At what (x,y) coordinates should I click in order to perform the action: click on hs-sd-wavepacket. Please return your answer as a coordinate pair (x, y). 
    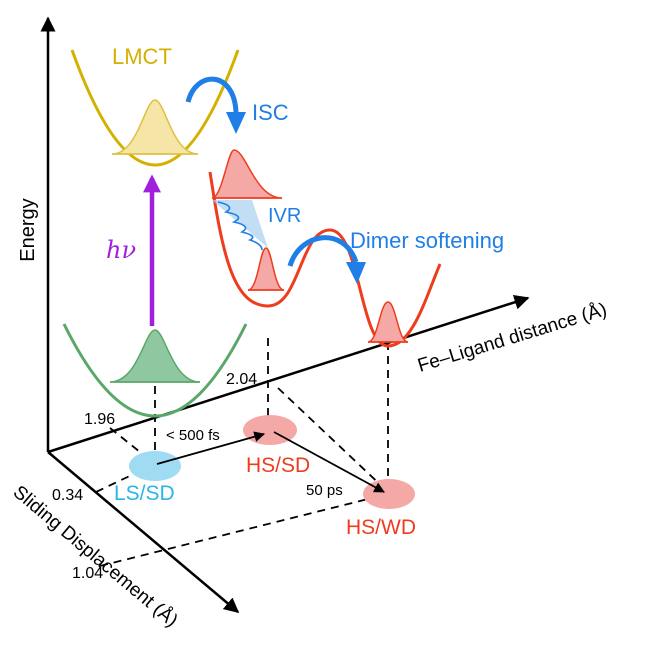
    Looking at the image, I should click on (266, 269).